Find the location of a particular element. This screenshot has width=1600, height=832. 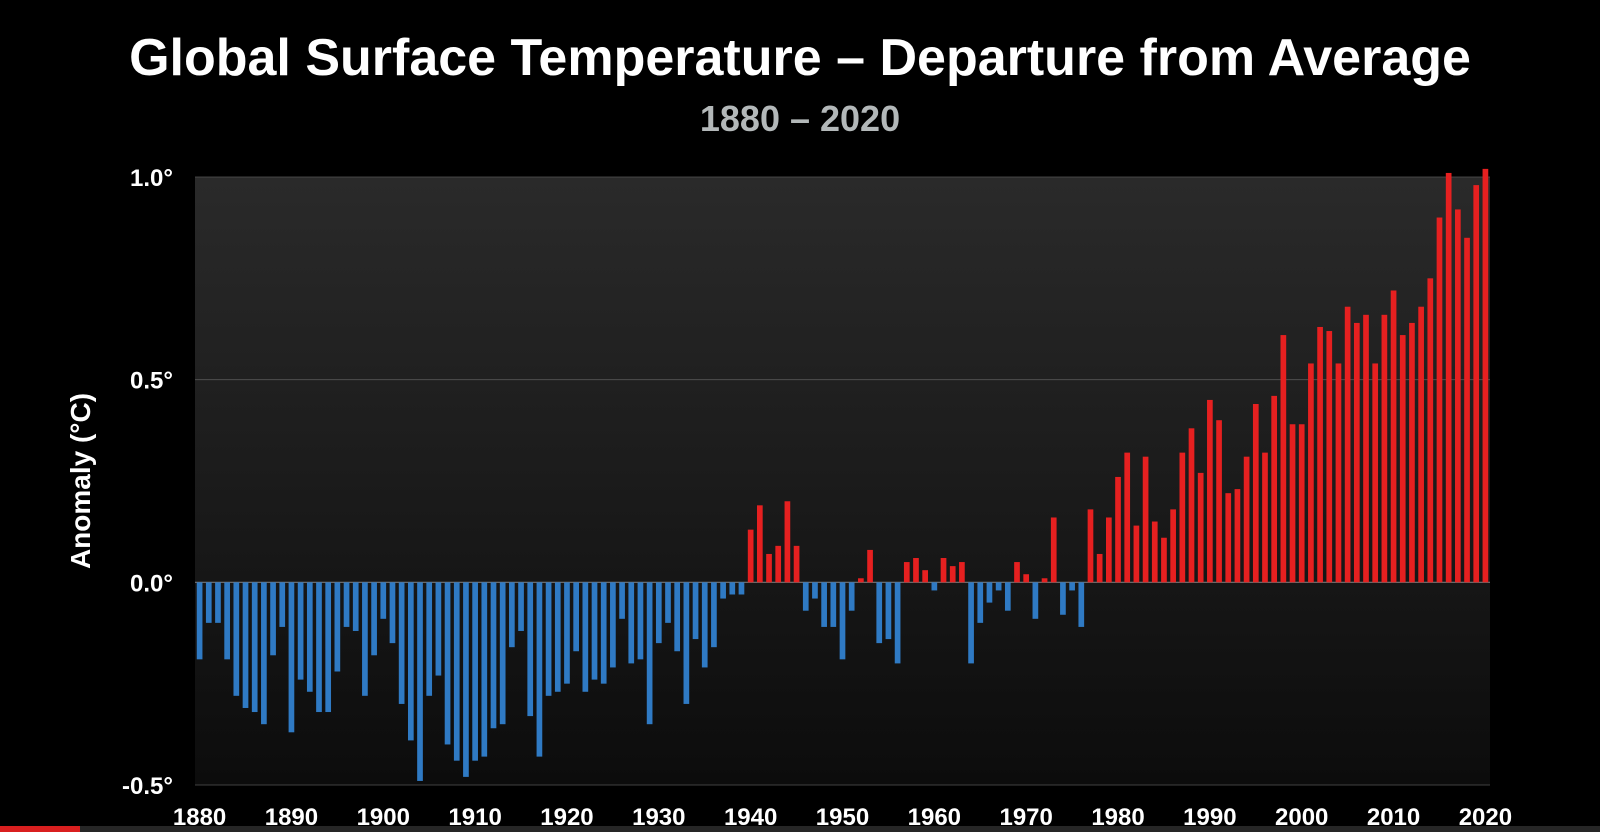

y-axis-ticks: 1.0° 0.5° 0.0° -0.5° is located at coordinates (147, 482).